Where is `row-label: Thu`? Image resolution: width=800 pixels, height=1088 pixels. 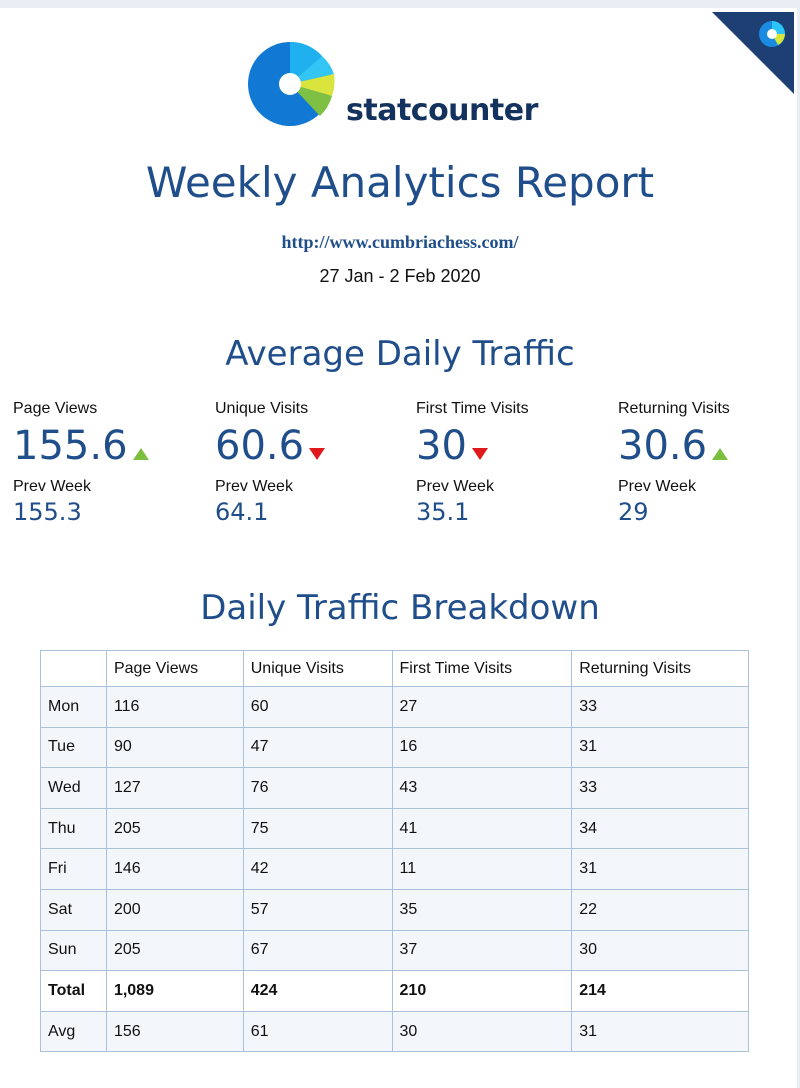
row-label: Thu is located at coordinates (73, 828).